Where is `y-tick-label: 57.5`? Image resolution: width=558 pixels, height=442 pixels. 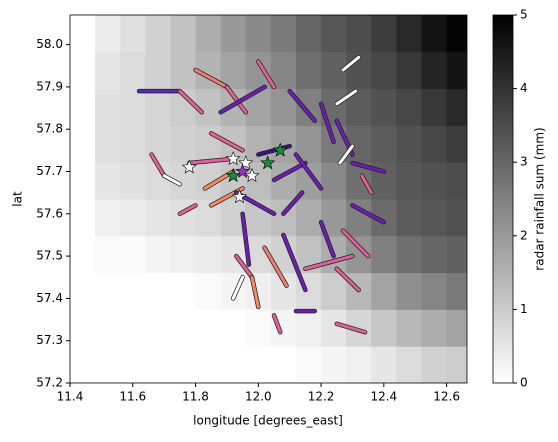
y-tick-label: 57.5 is located at coordinates (49, 256).